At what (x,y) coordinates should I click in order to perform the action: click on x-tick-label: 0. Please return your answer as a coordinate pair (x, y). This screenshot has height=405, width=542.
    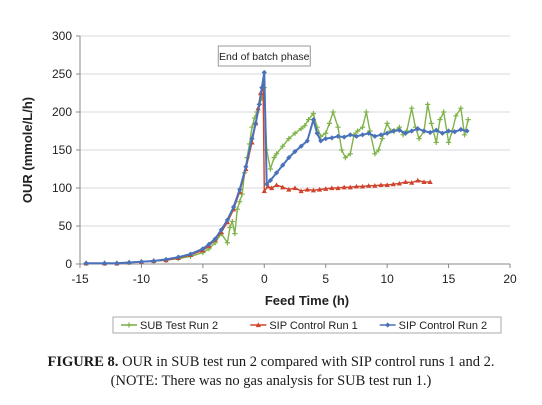
    Looking at the image, I should click on (264, 279).